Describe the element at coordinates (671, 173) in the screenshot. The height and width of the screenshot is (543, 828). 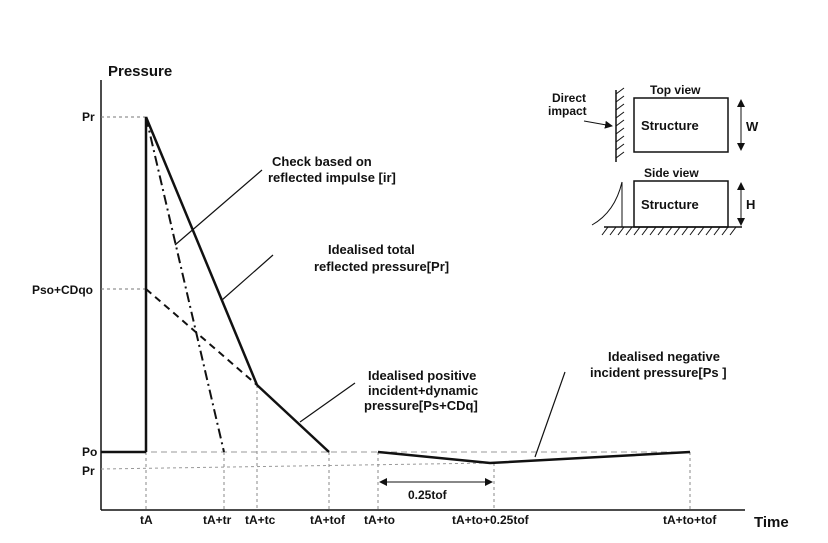
I see `side-view-label: Side view` at that location.